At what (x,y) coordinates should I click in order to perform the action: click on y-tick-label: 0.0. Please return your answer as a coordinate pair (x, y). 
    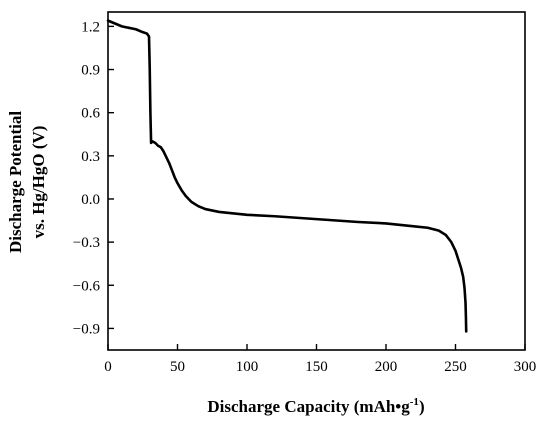
    Looking at the image, I should click on (90, 200).